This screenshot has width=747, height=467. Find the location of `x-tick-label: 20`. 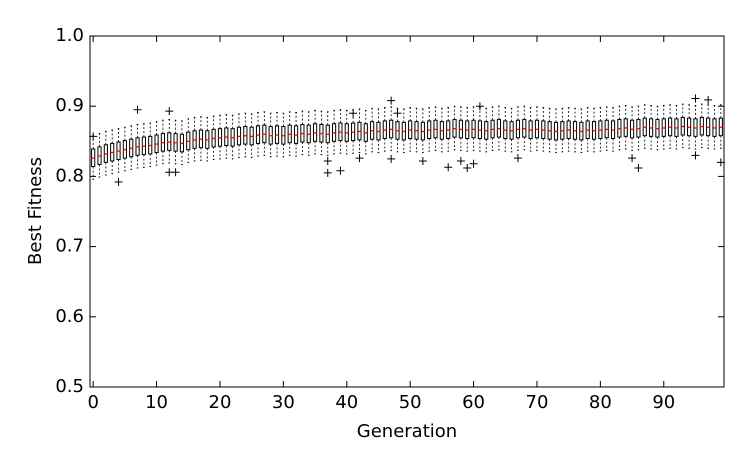

x-tick-label: 20 is located at coordinates (220, 402).